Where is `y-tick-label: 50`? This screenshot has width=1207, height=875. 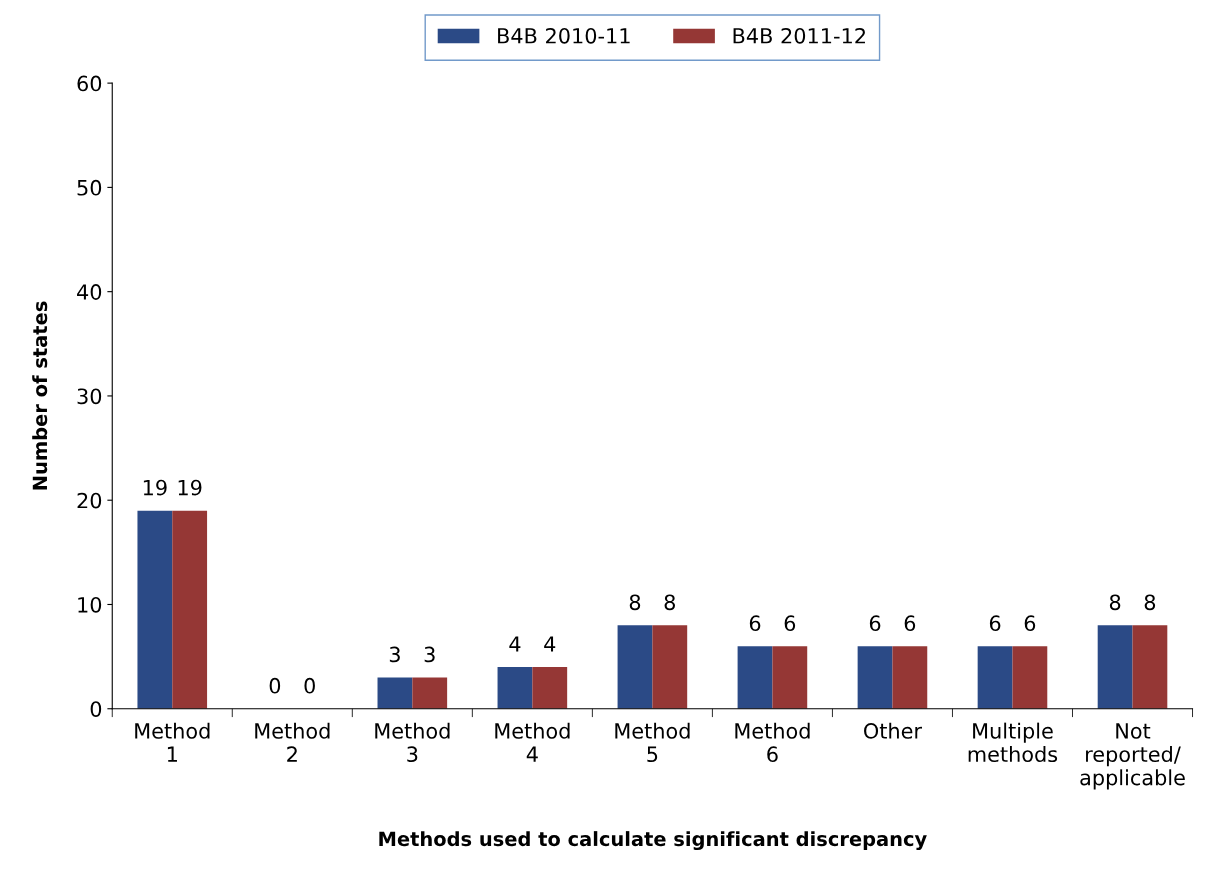 y-tick-label: 50 is located at coordinates (89, 187).